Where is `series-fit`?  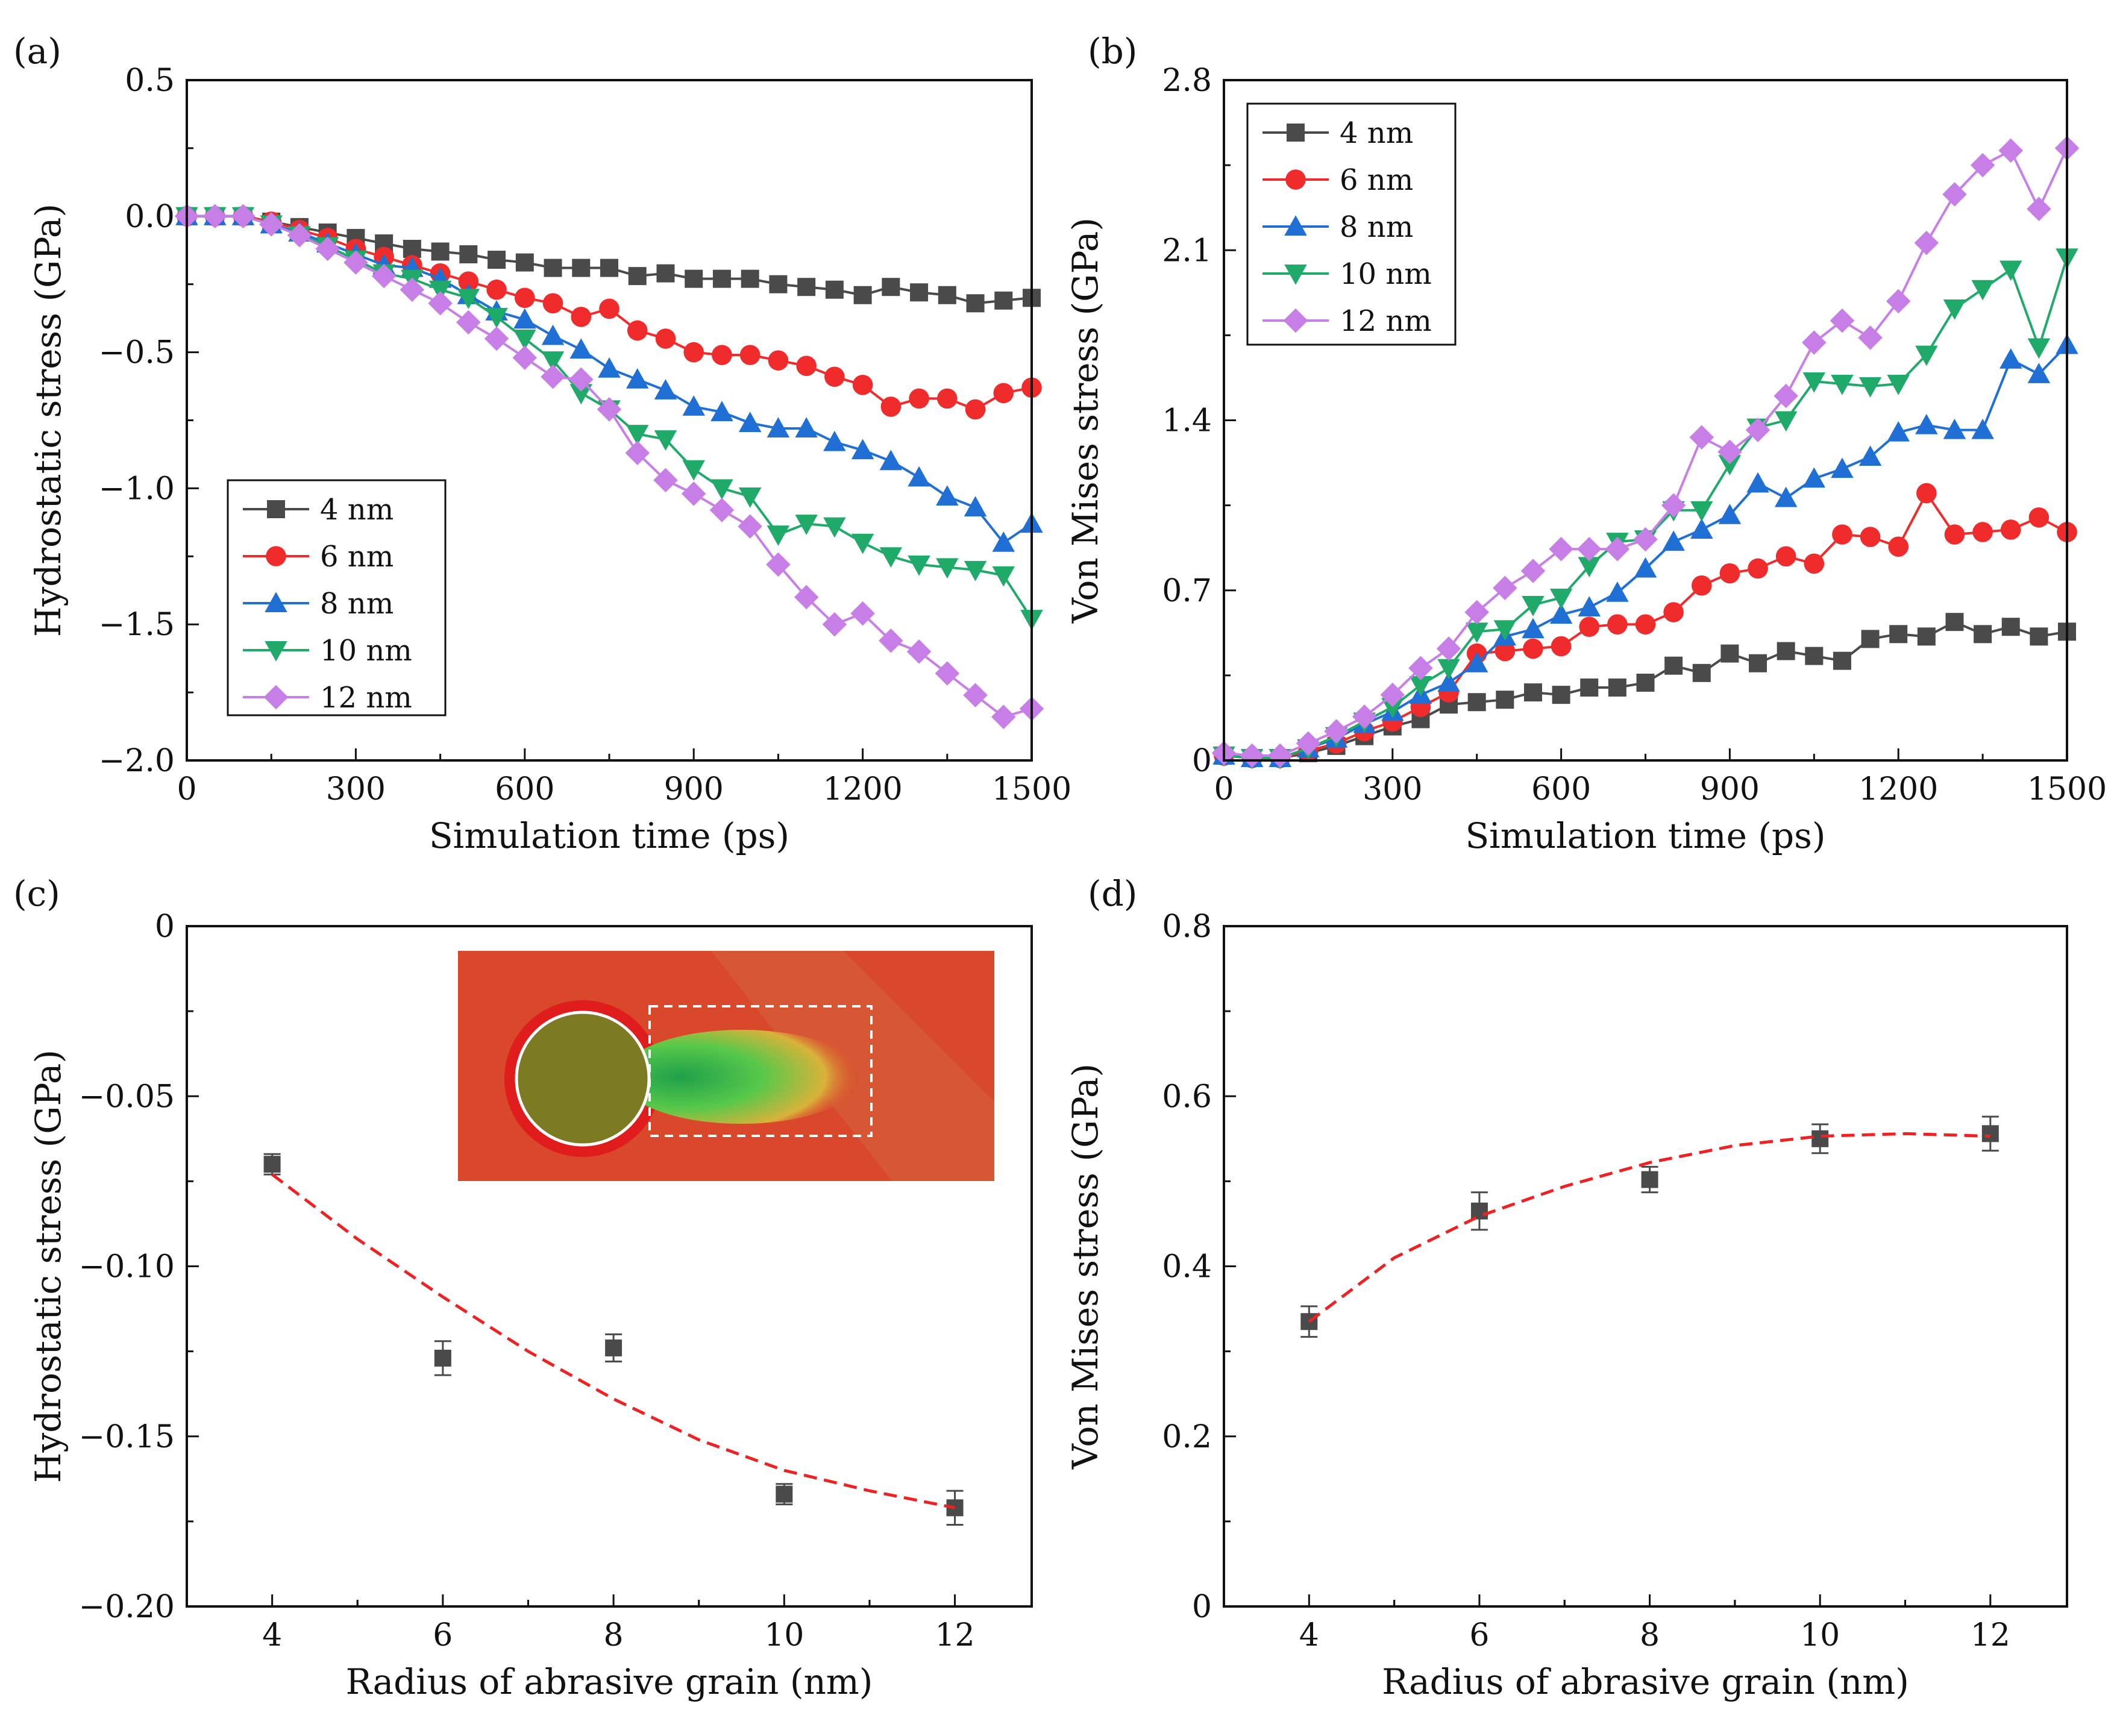 series-fit is located at coordinates (1649, 1227).